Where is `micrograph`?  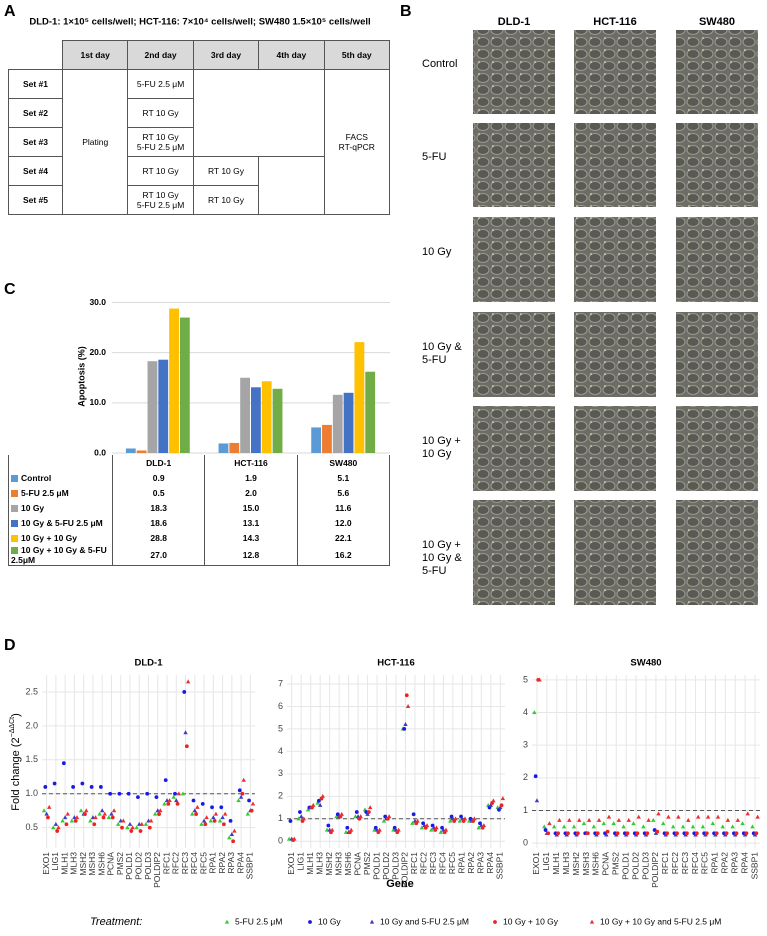 micrograph is located at coordinates (615, 165).